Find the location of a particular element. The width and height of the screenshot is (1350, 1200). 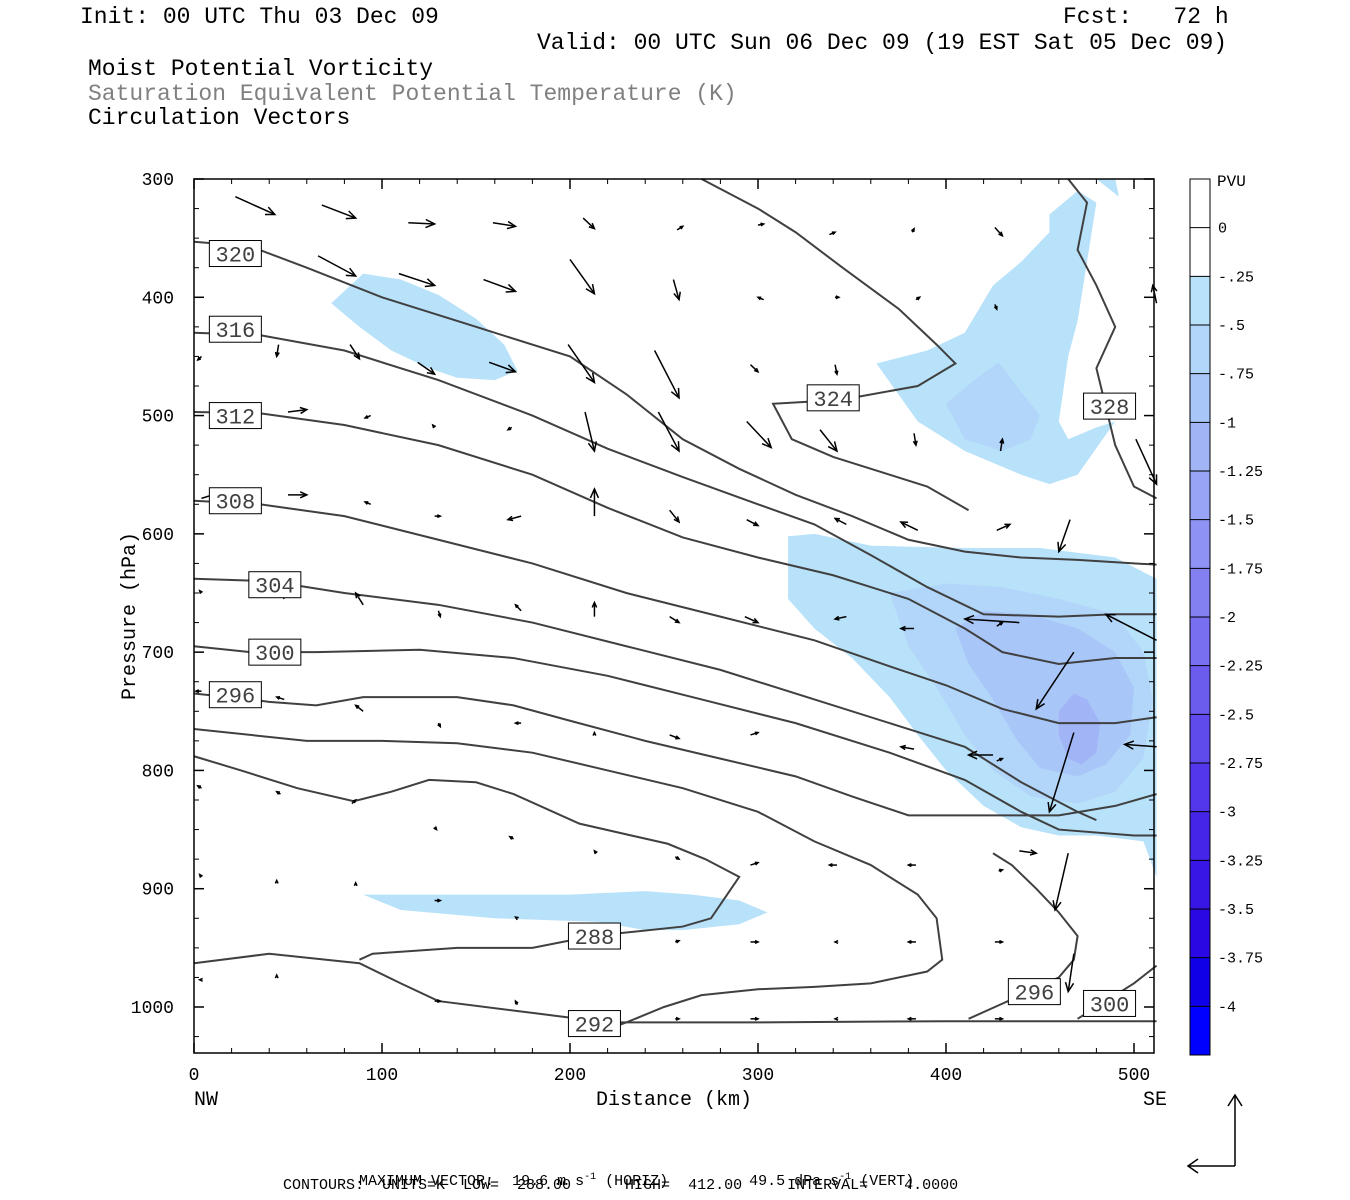

contour-label: 288 is located at coordinates (595, 938).